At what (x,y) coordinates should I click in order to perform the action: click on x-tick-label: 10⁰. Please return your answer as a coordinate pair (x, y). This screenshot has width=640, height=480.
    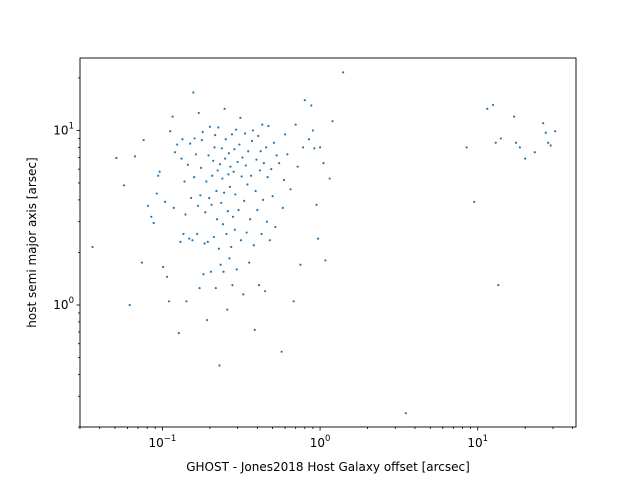
    Looking at the image, I should click on (320, 442).